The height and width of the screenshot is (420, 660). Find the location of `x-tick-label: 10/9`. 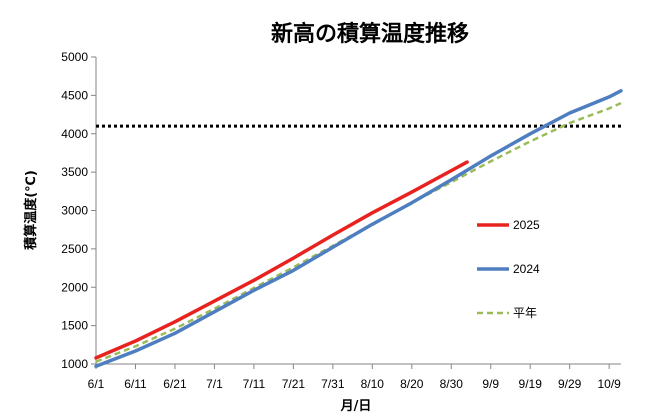

x-tick-label: 10/9 is located at coordinates (609, 384).